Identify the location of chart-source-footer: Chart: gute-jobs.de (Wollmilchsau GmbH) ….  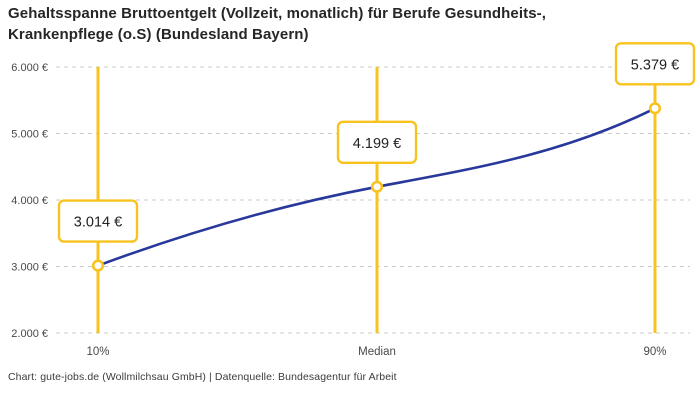
(202, 377).